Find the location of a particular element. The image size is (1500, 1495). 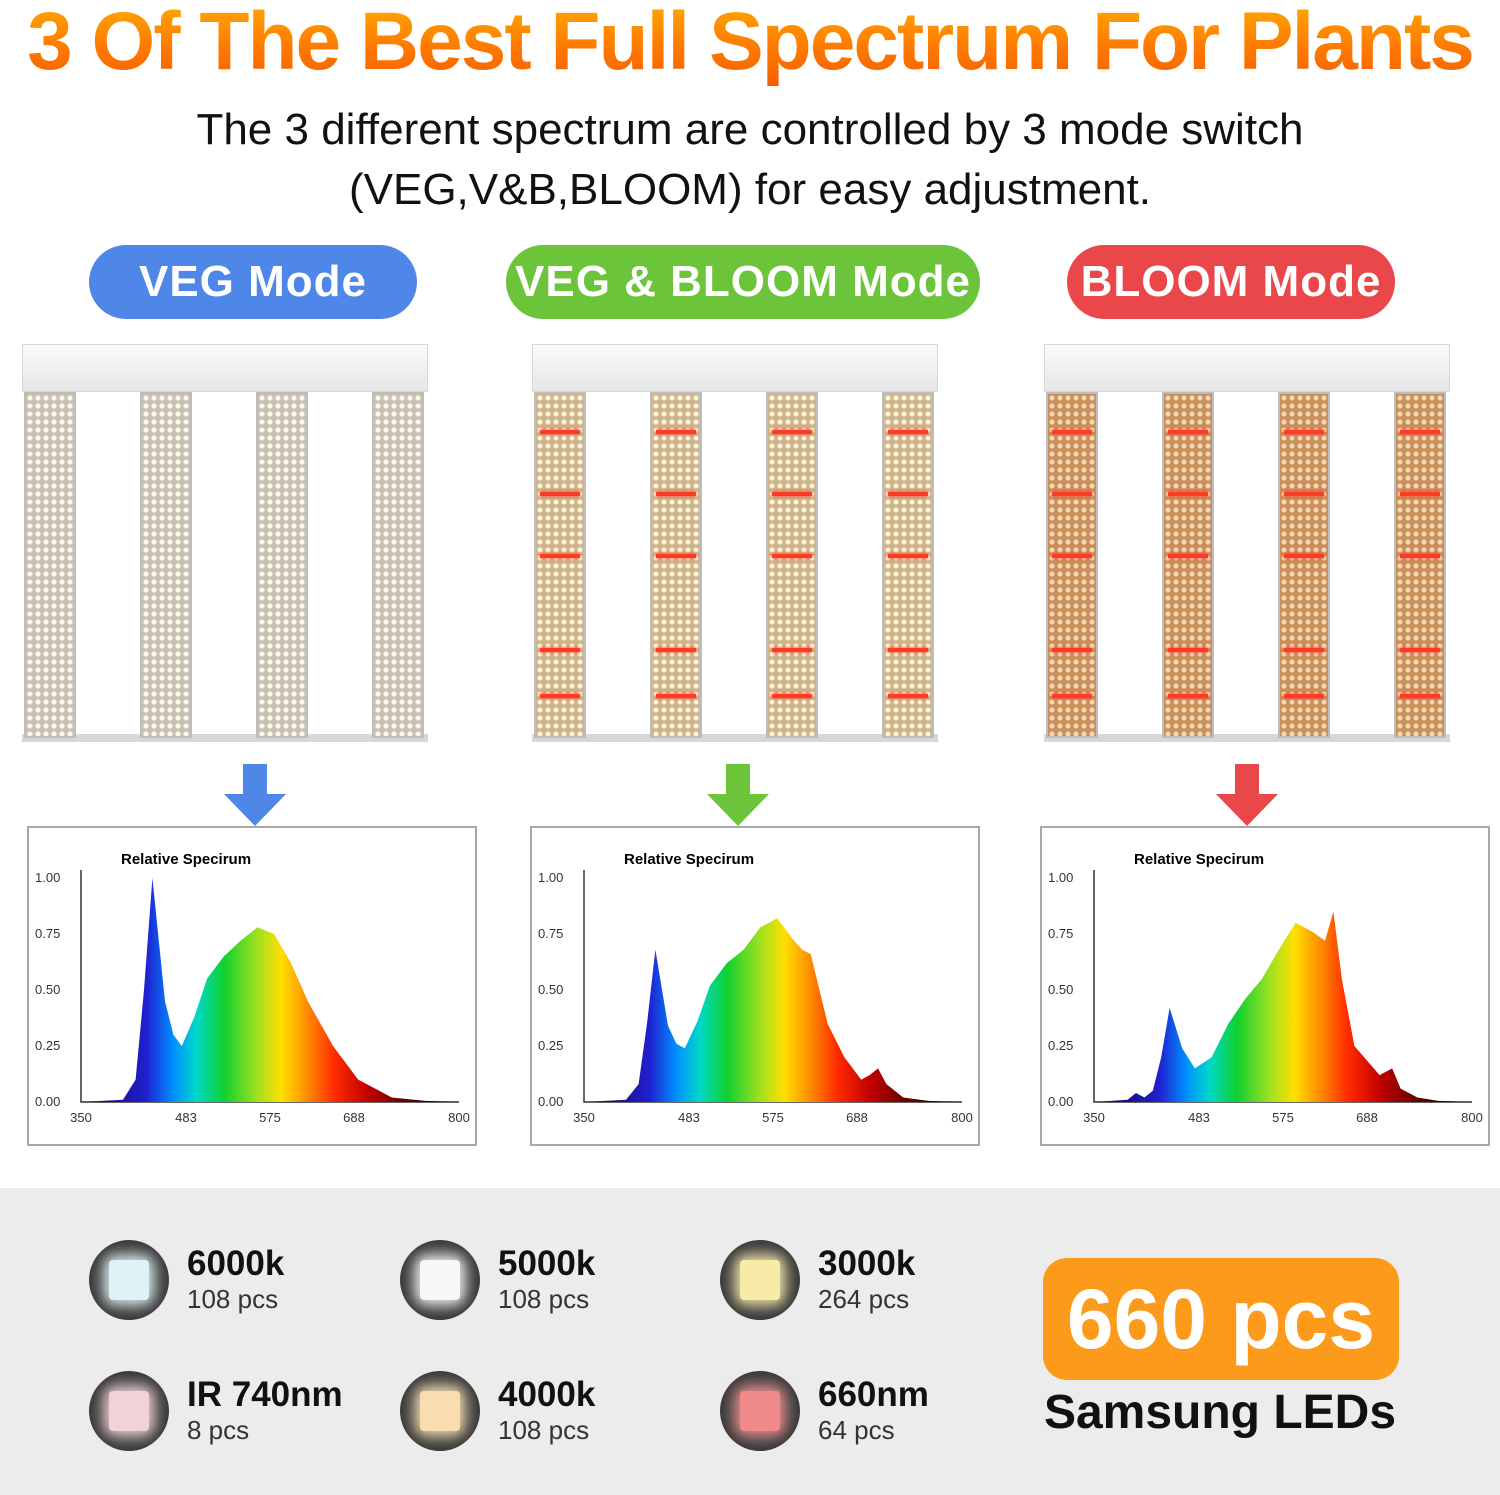

led-item-660nm: 660nm 64 pcs is located at coordinates (885, 1410).